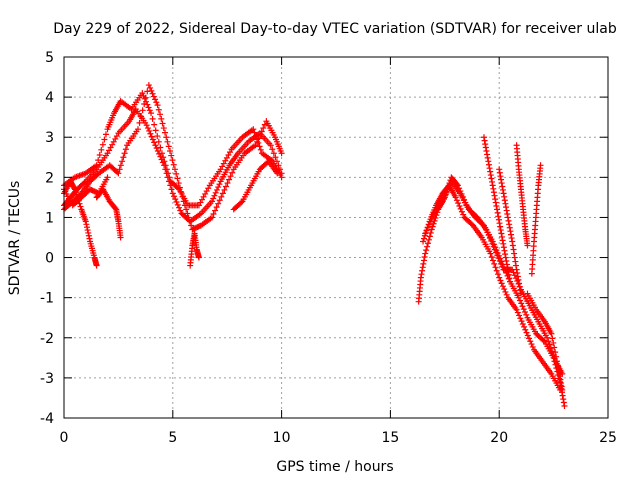  Describe the element at coordinates (49, 178) in the screenshot. I see `y-tick-label: 2` at that location.